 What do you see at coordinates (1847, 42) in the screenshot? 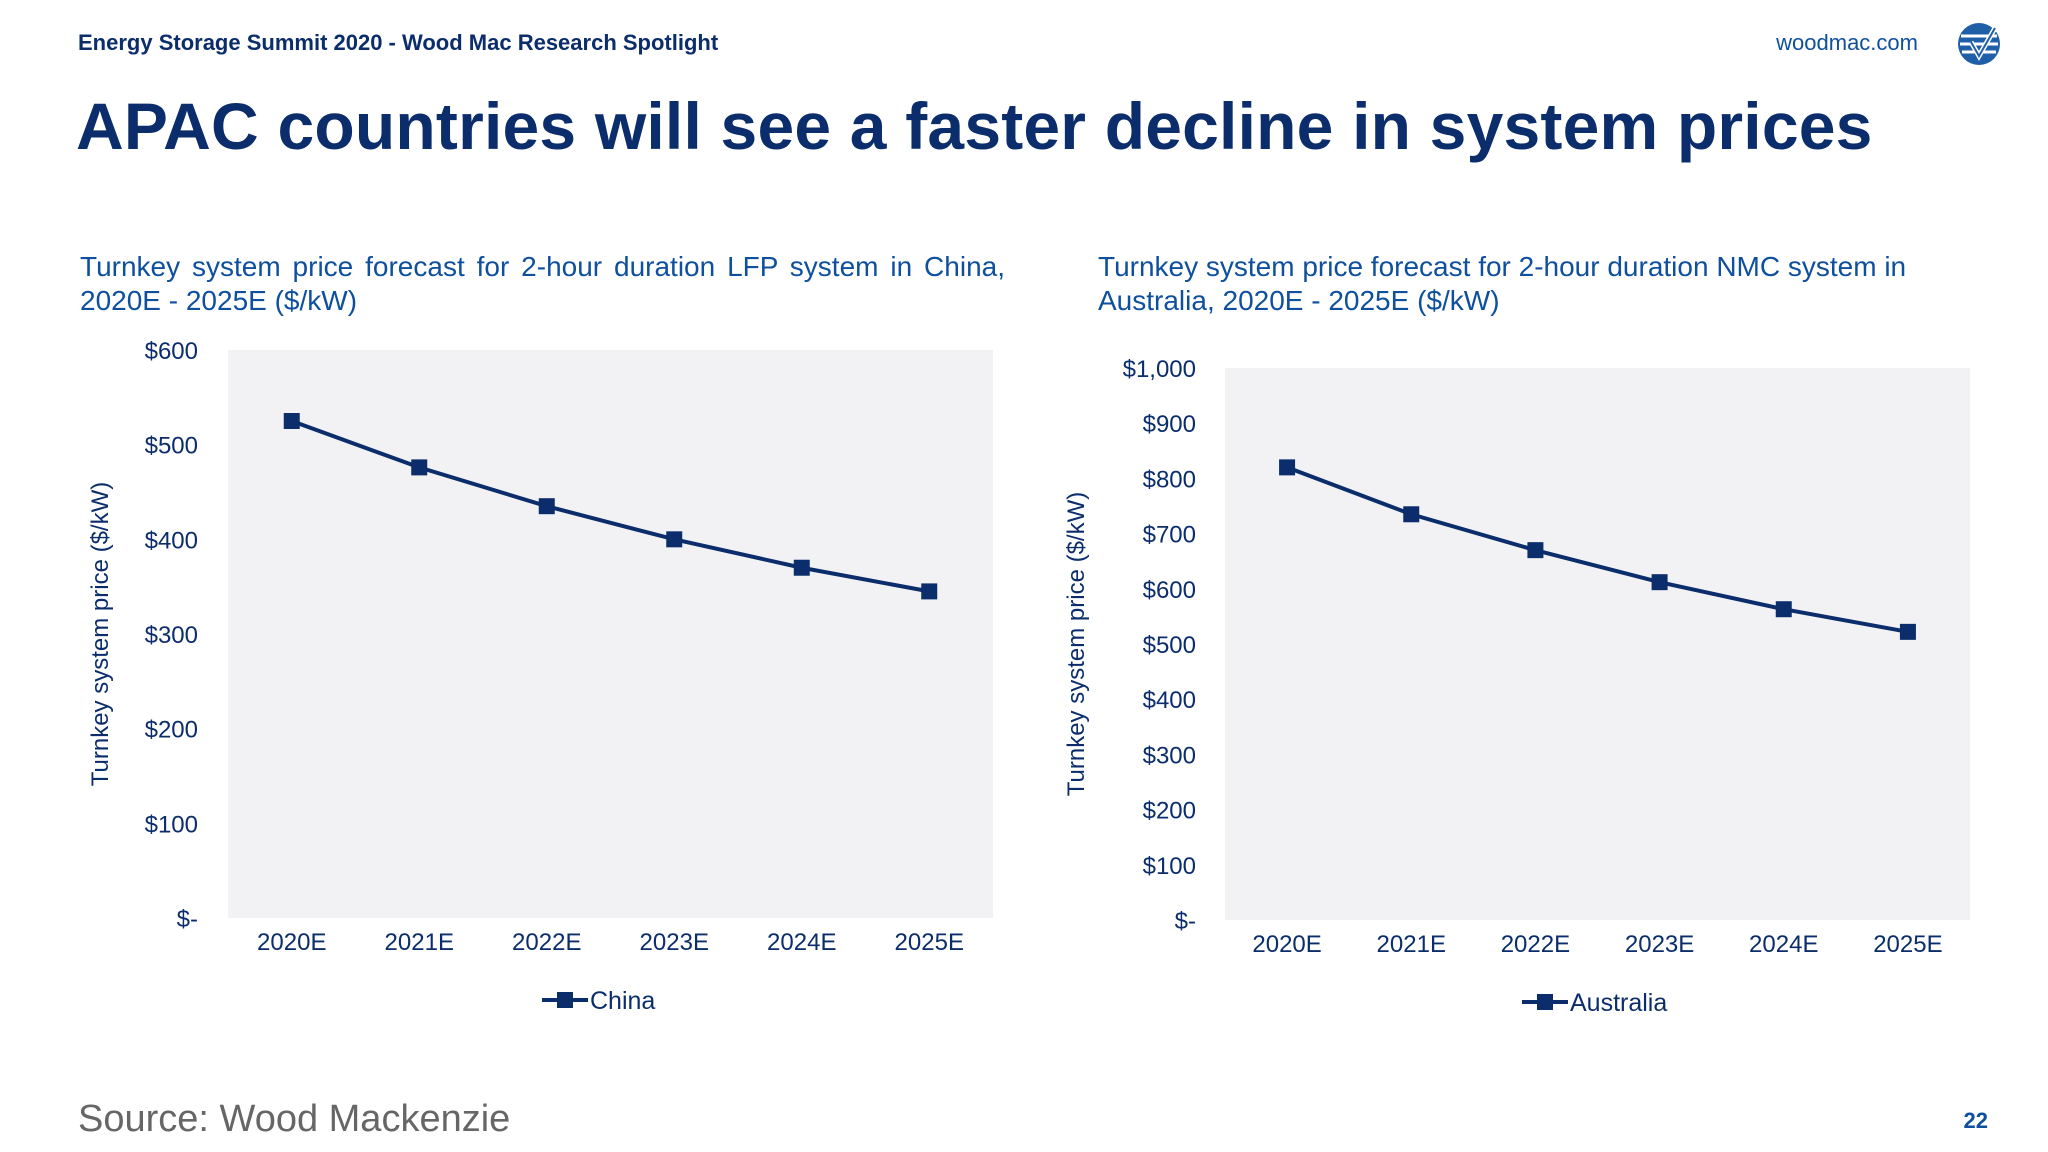
I see `site-link: woodmac.com` at bounding box center [1847, 42].